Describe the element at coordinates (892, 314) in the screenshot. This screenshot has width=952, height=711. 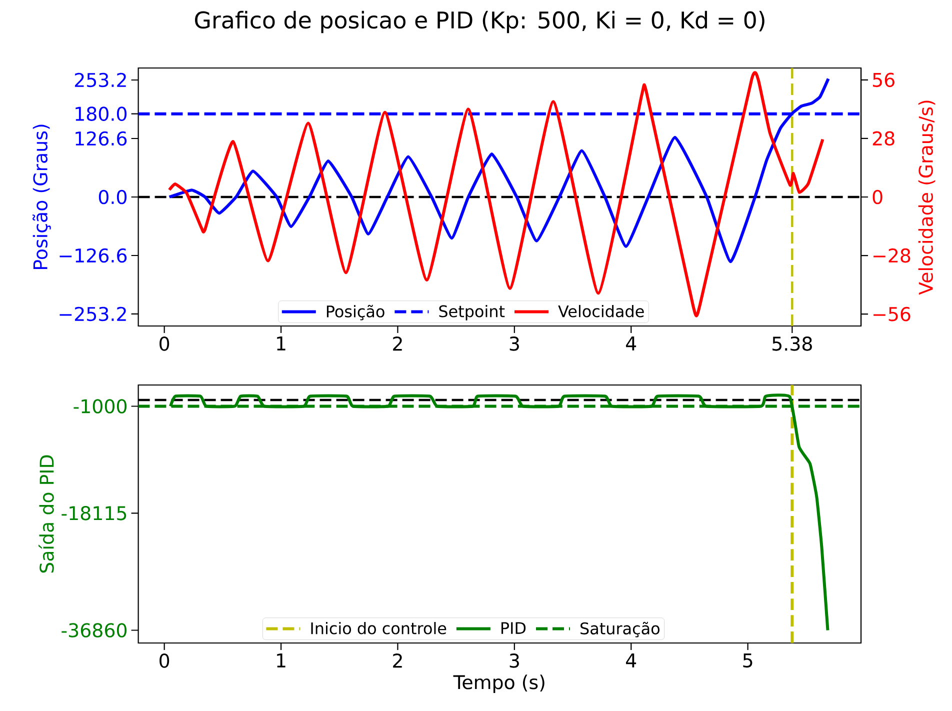
I see `y2-tick-label: −56` at that location.